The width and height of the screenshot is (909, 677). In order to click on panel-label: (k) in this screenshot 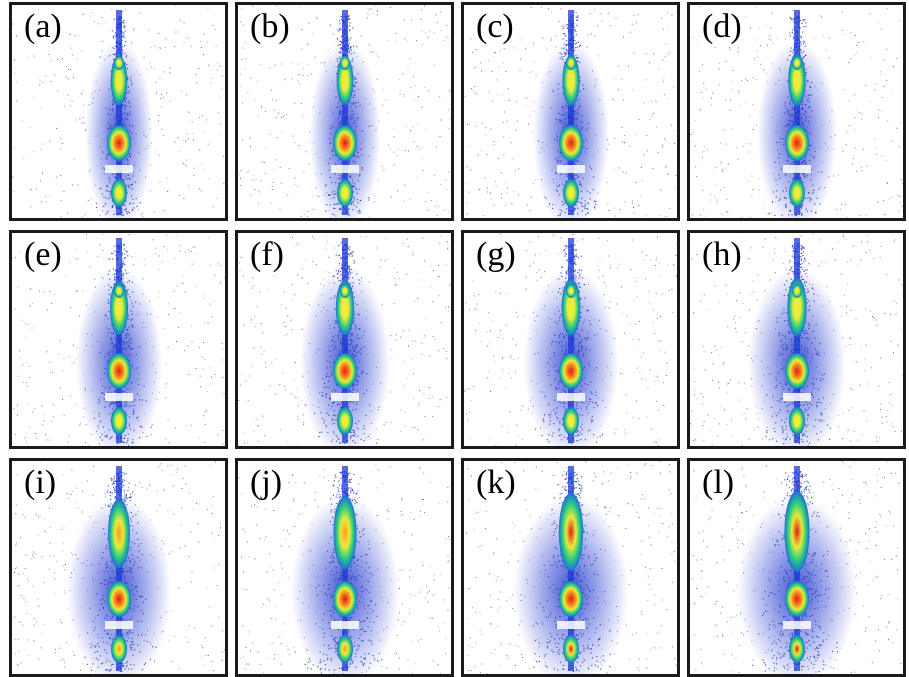, I will do `click(496, 483)`.